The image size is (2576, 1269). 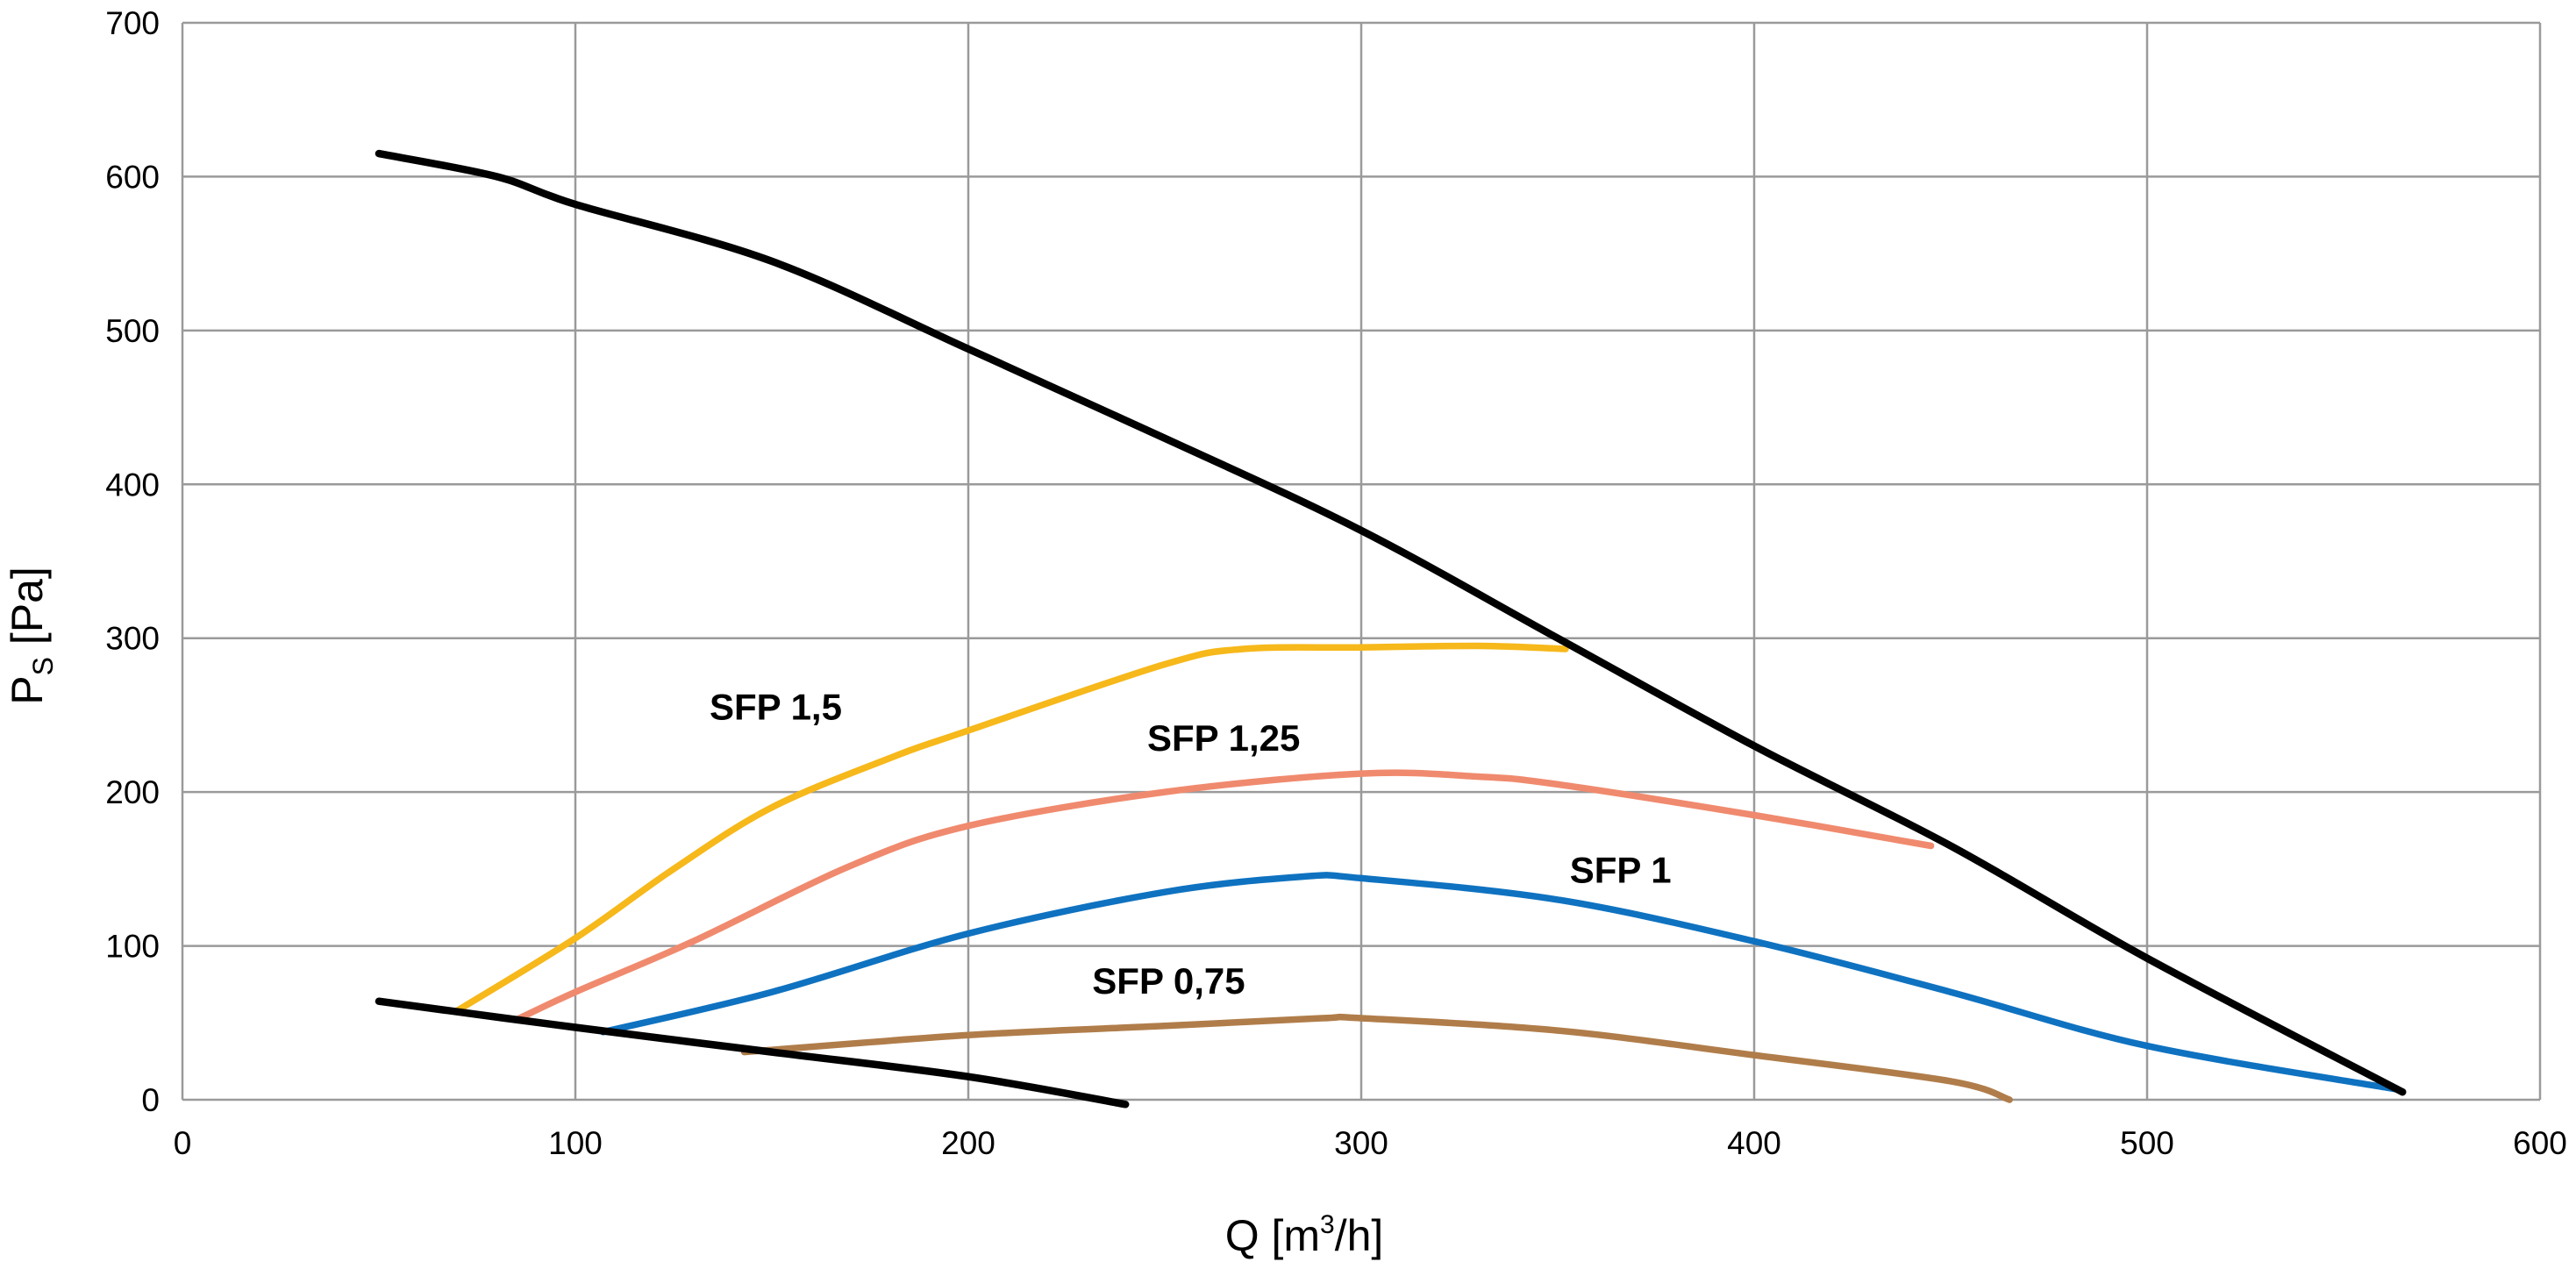 I want to click on x-axis-title-superscript: 3, so click(x=1328, y=1224).